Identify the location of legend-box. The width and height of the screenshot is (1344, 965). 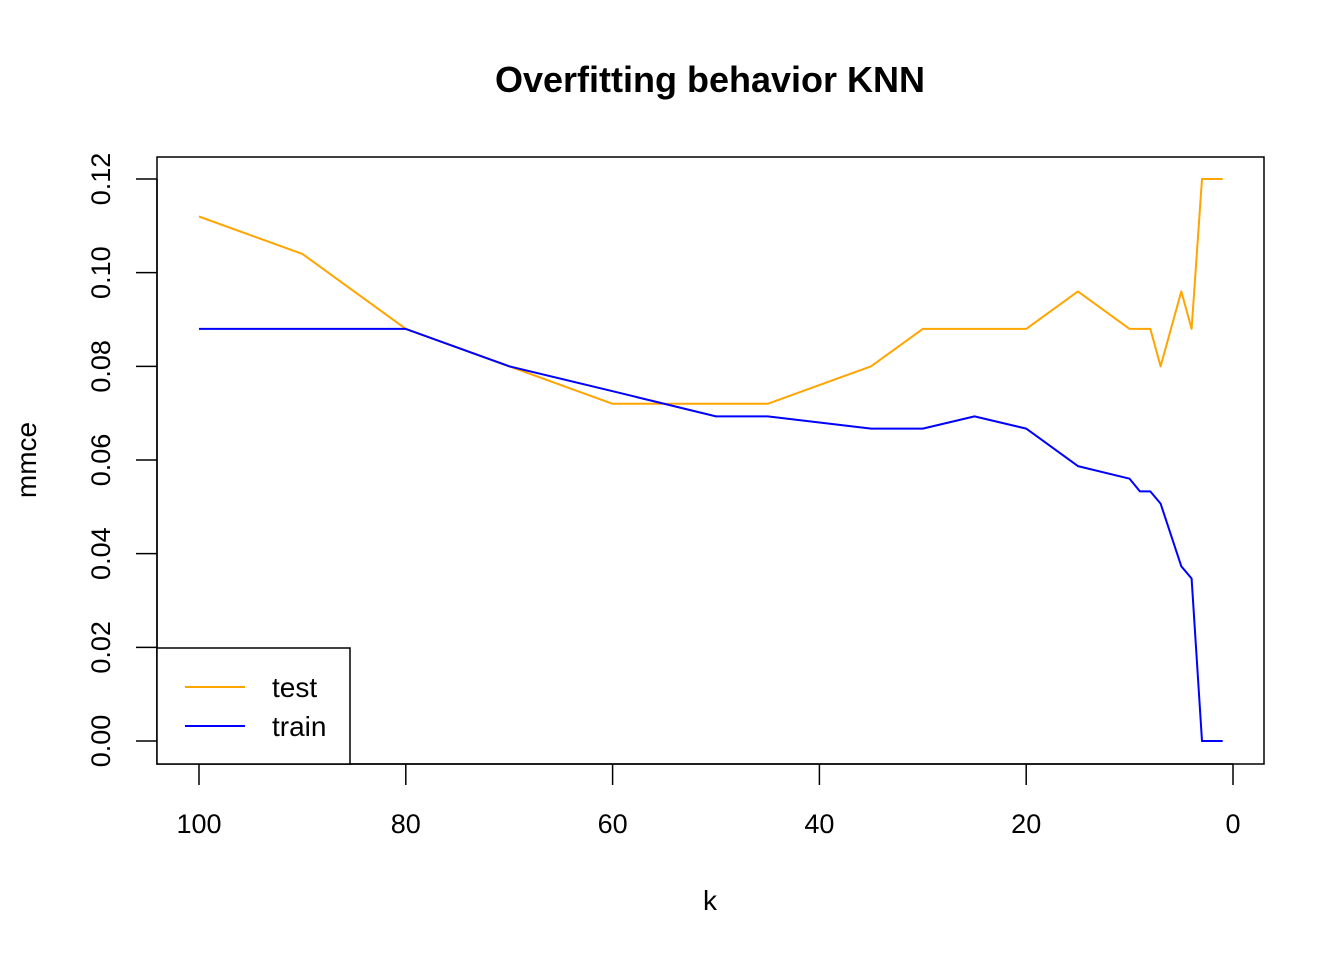
(253, 706).